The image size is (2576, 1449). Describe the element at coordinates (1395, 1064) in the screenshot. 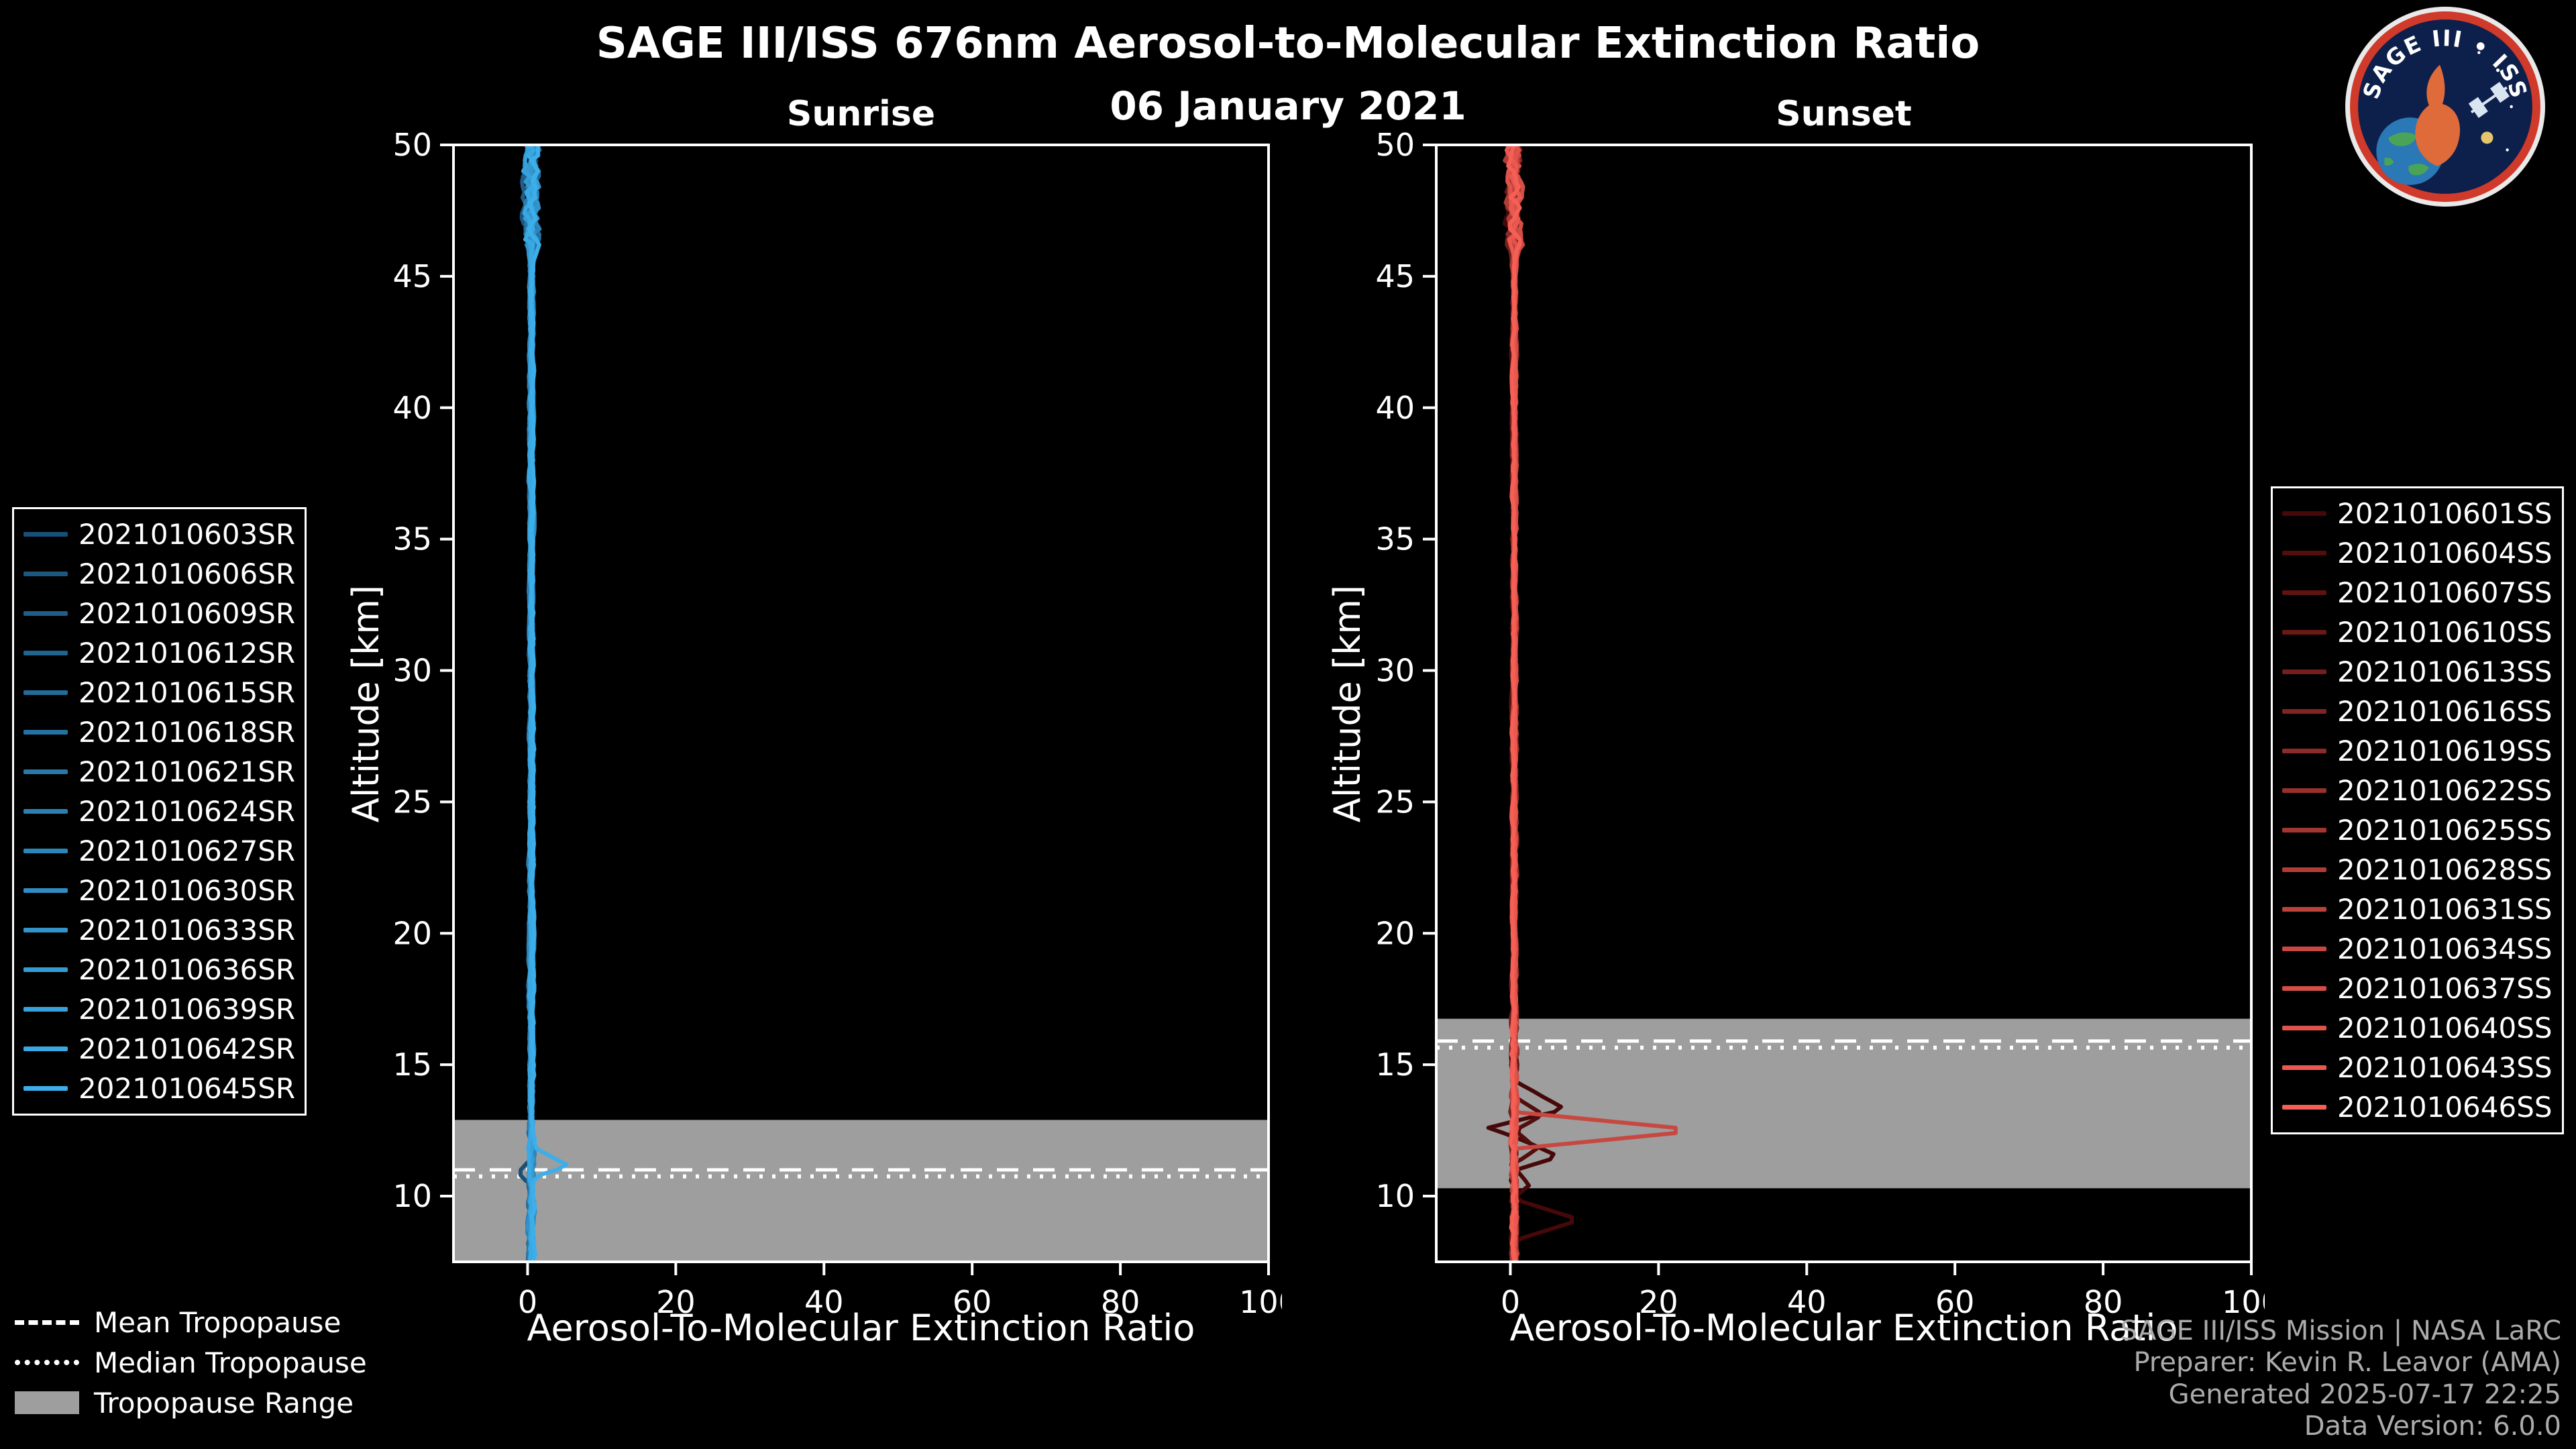

I see `y-tick-label: 15` at that location.